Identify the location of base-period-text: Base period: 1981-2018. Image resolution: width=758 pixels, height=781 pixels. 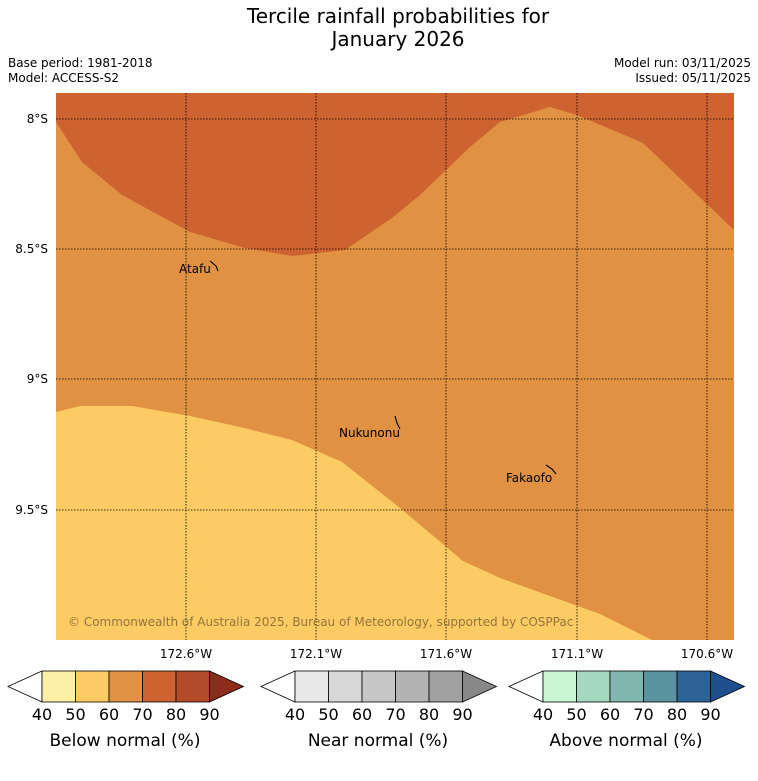
(80, 63).